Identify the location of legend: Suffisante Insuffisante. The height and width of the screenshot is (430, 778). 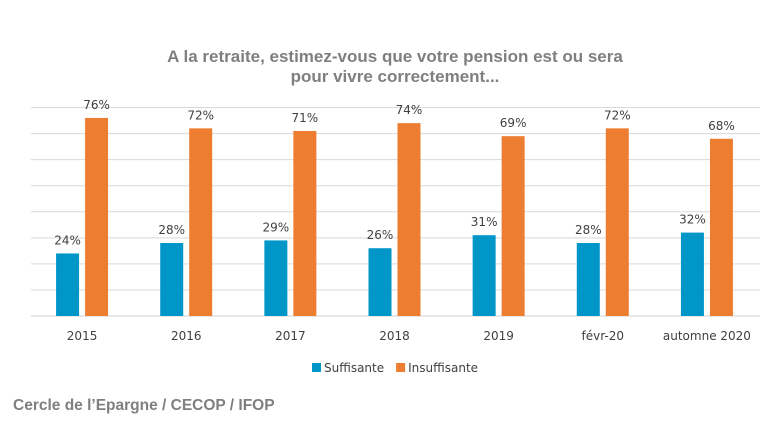
(395, 368).